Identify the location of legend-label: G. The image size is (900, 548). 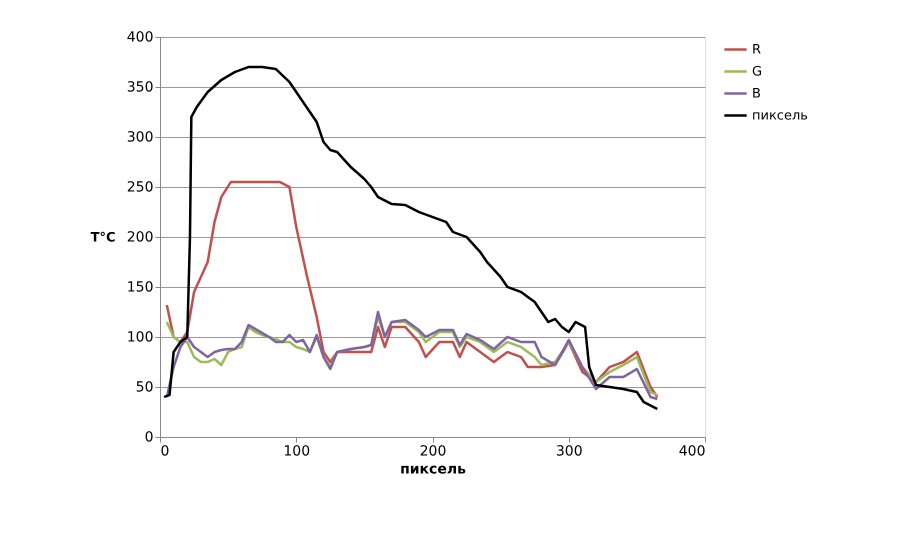
(757, 72).